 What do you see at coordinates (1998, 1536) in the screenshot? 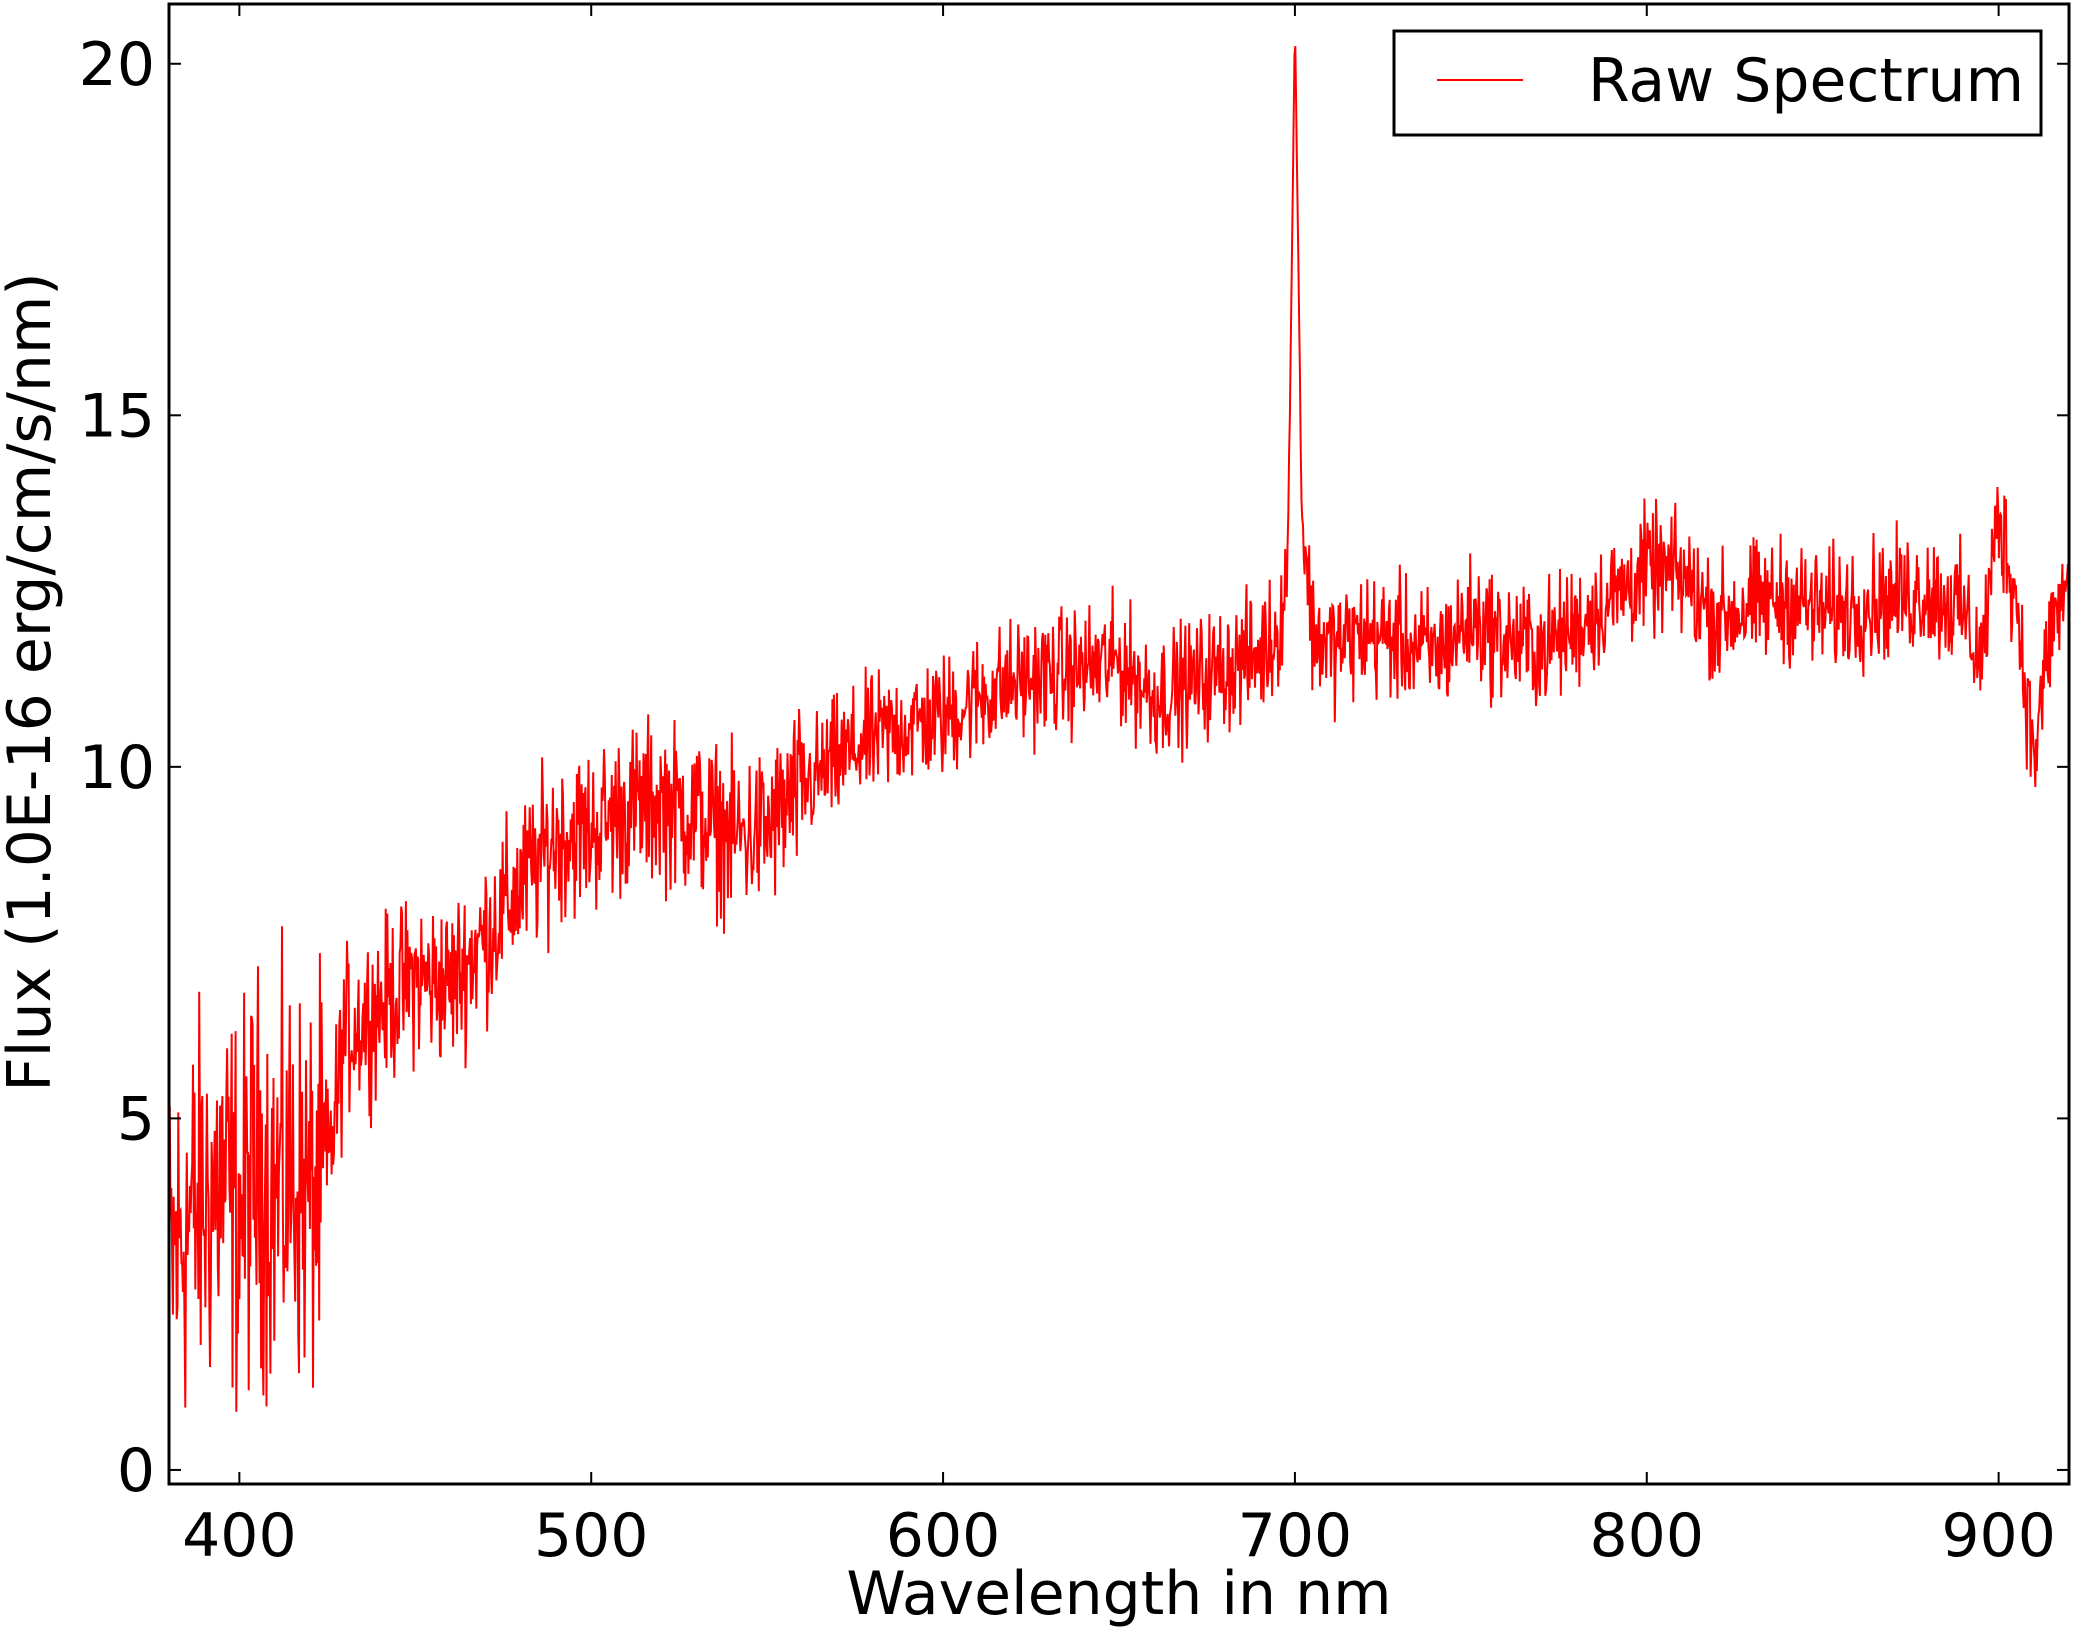
I see `x-tick-label: 900` at bounding box center [1998, 1536].